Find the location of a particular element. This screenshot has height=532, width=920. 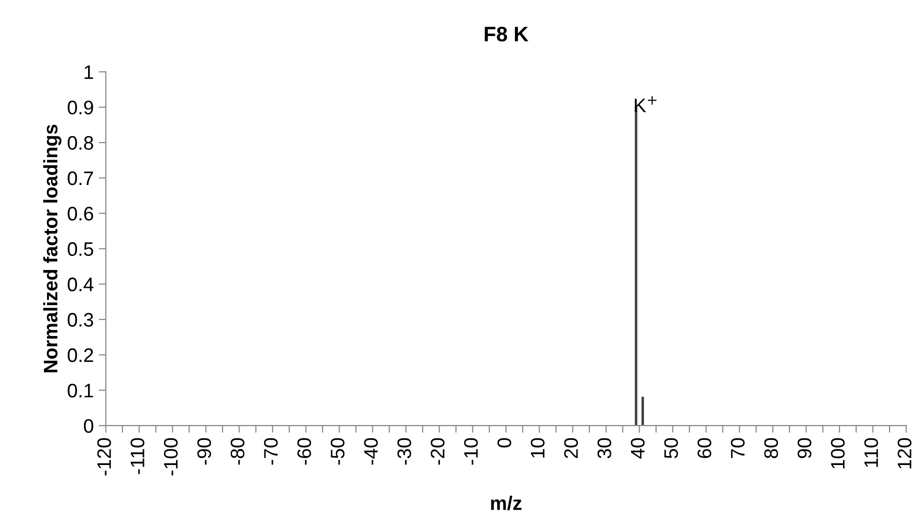

x-tick-label: 0 is located at coordinates (504, 443).